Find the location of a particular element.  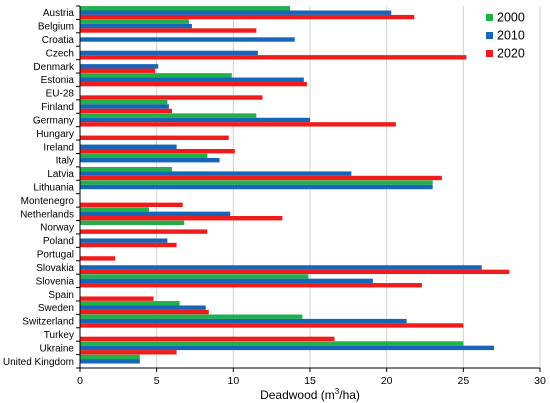

x-tick-label-20: 20 is located at coordinates (387, 381).